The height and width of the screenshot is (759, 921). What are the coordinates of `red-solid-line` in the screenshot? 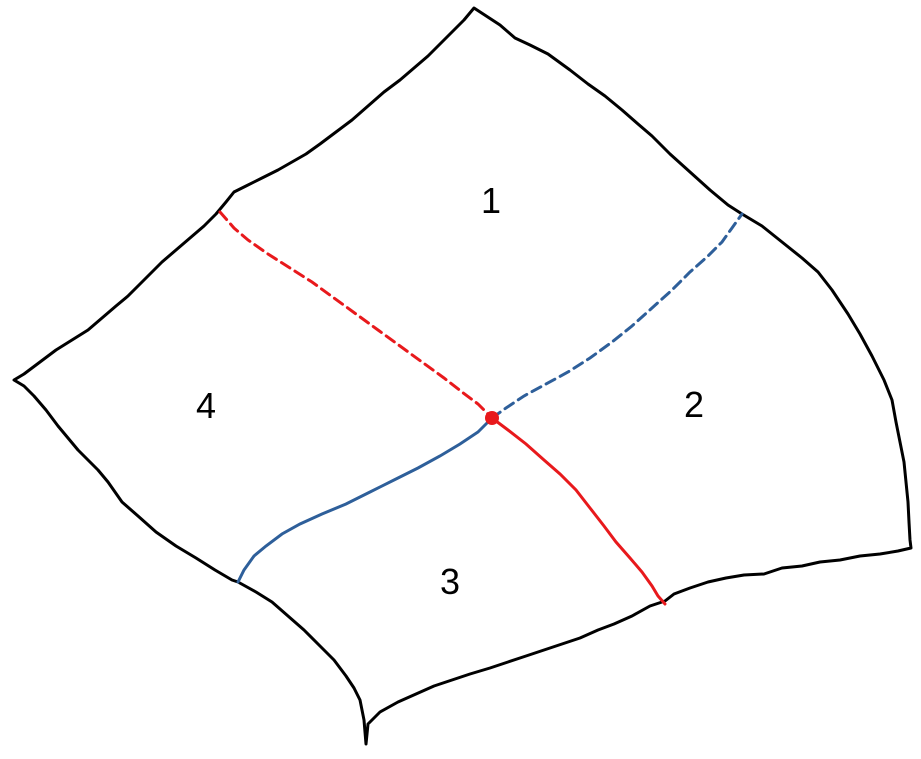 It's located at (578, 511).